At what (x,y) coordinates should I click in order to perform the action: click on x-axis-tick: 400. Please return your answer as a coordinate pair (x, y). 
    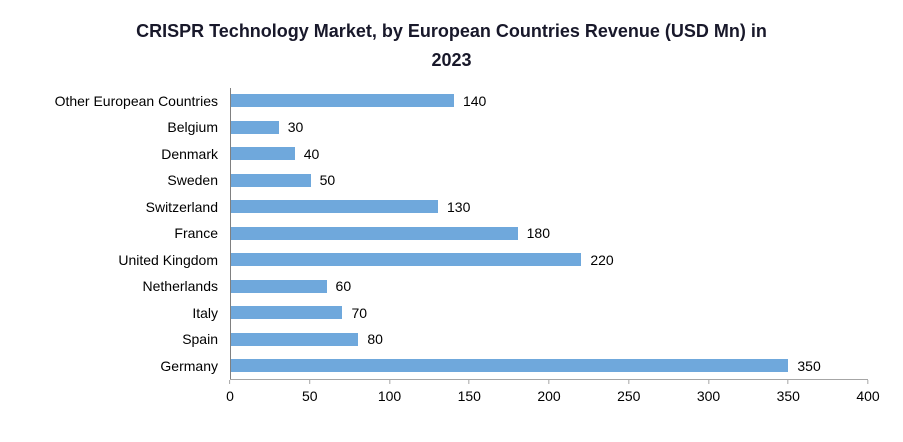
    Looking at the image, I should click on (868, 392).